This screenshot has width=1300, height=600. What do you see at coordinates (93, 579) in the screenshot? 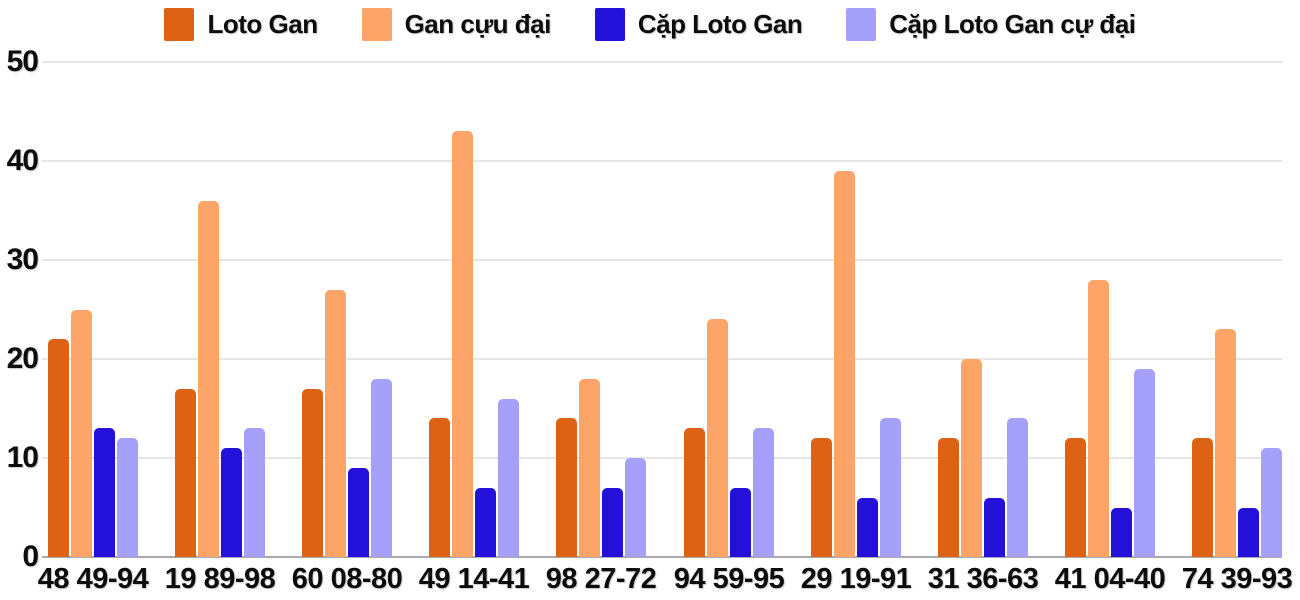
I see `x-tick-label: 48 49-94` at bounding box center [93, 579].